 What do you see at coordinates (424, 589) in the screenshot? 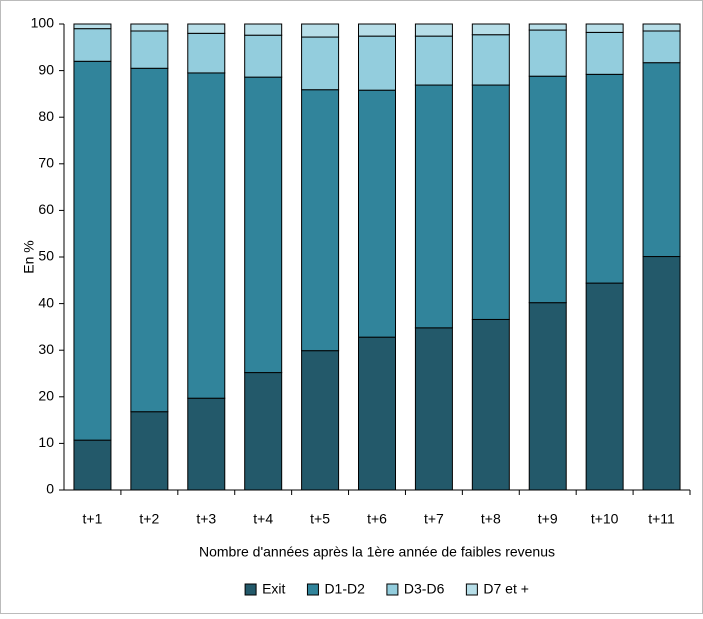
I see `legend-label: D3-D6` at bounding box center [424, 589].